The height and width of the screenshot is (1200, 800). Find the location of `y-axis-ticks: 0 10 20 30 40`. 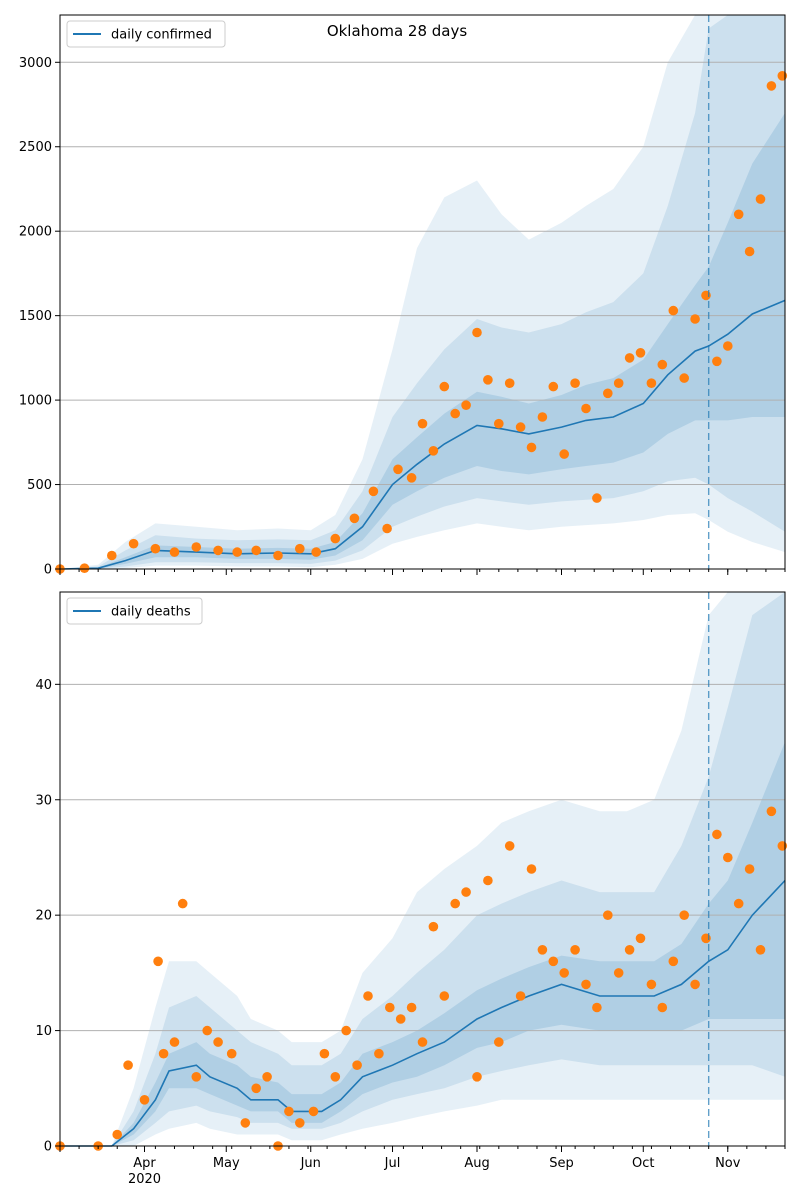

y-axis-ticks: 0 10 20 30 40 is located at coordinates (47, 916).